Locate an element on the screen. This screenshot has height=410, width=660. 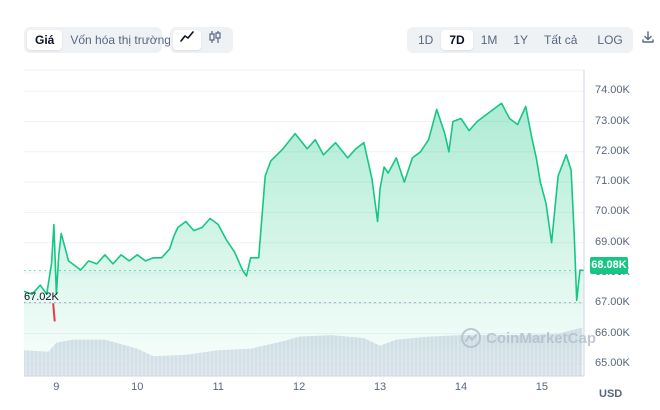
chart-type-toggle is located at coordinates (201, 40).